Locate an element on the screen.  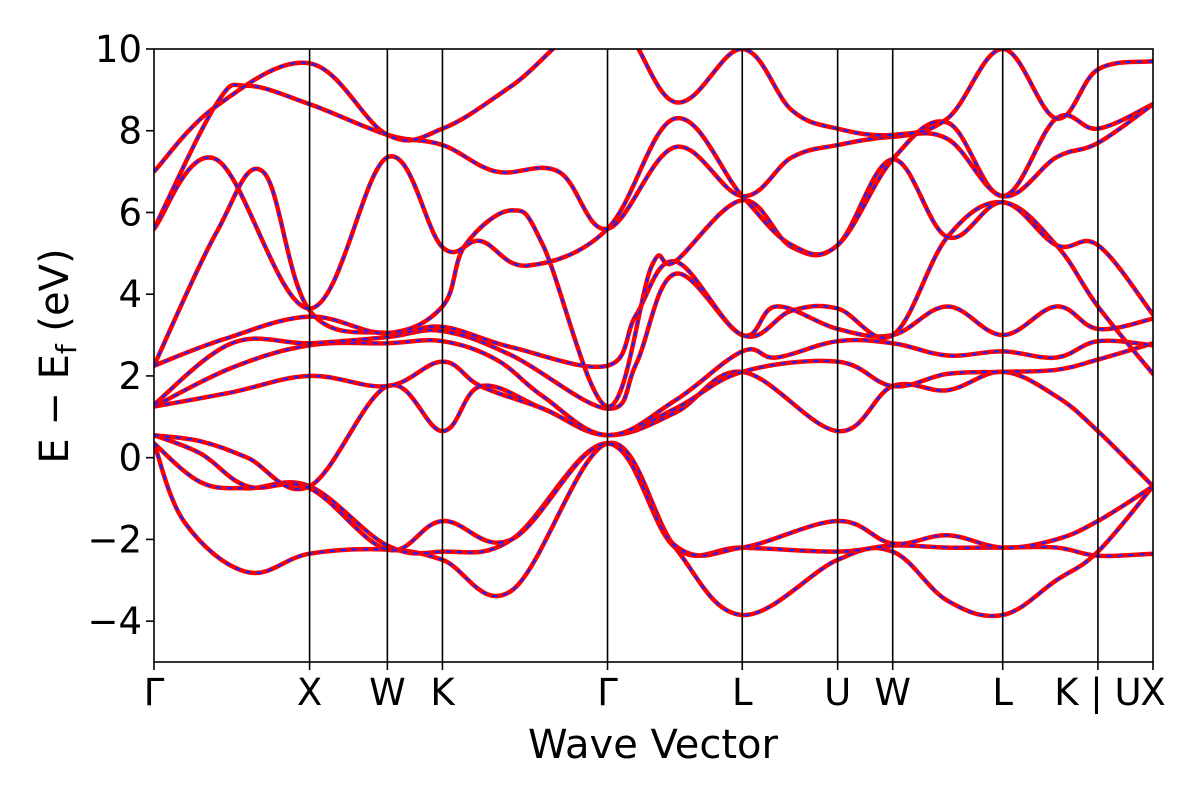
x-axis-label: Wave Vector is located at coordinates (653, 745).